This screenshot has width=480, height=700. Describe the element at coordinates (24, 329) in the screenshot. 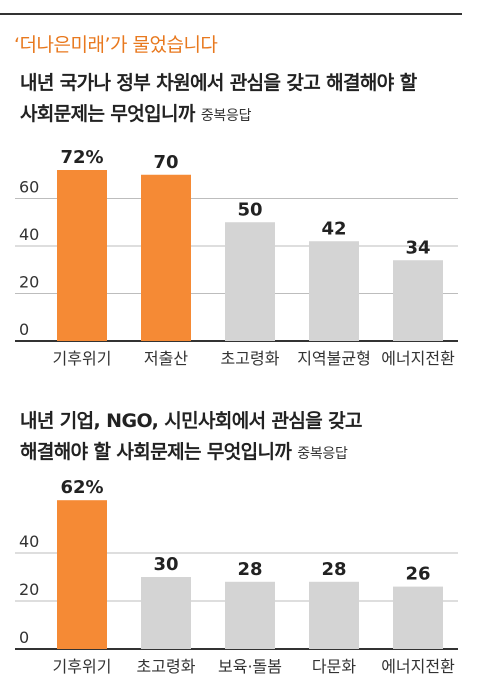

I see `chart1-y-tick-label: 0` at that location.